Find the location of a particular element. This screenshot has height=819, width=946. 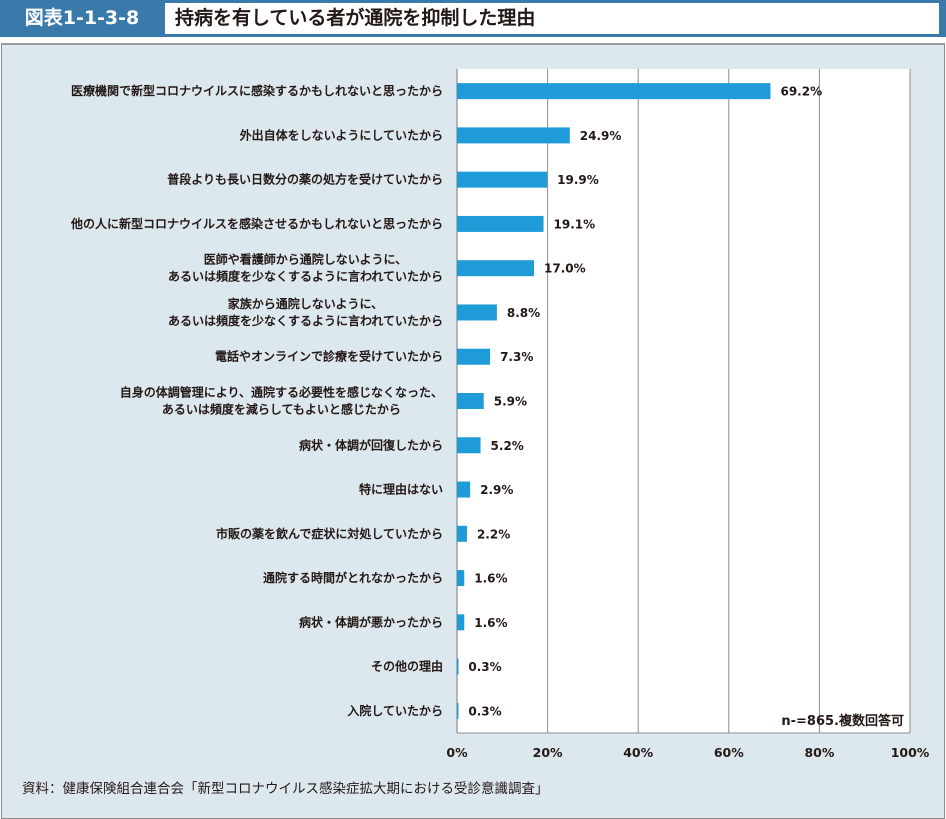

figure-header: 図表1-1-3-8 持病を有している者が通院を抑制した理由 is located at coordinates (473, 18).